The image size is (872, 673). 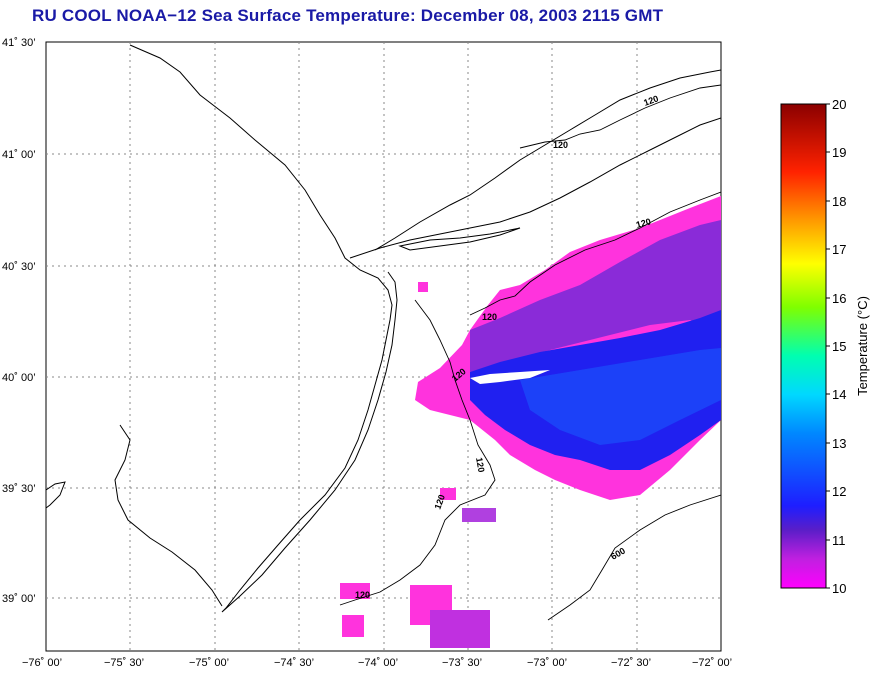 What do you see at coordinates (839, 394) in the screenshot?
I see `colorbar-tick-label: 14` at bounding box center [839, 394].